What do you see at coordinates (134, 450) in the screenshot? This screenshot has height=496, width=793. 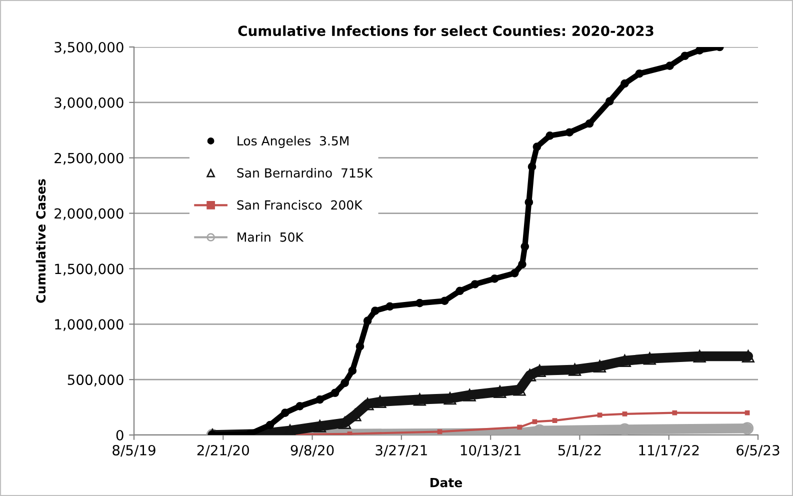 I see `x-tick-label: 8/5/19` at bounding box center [134, 450].